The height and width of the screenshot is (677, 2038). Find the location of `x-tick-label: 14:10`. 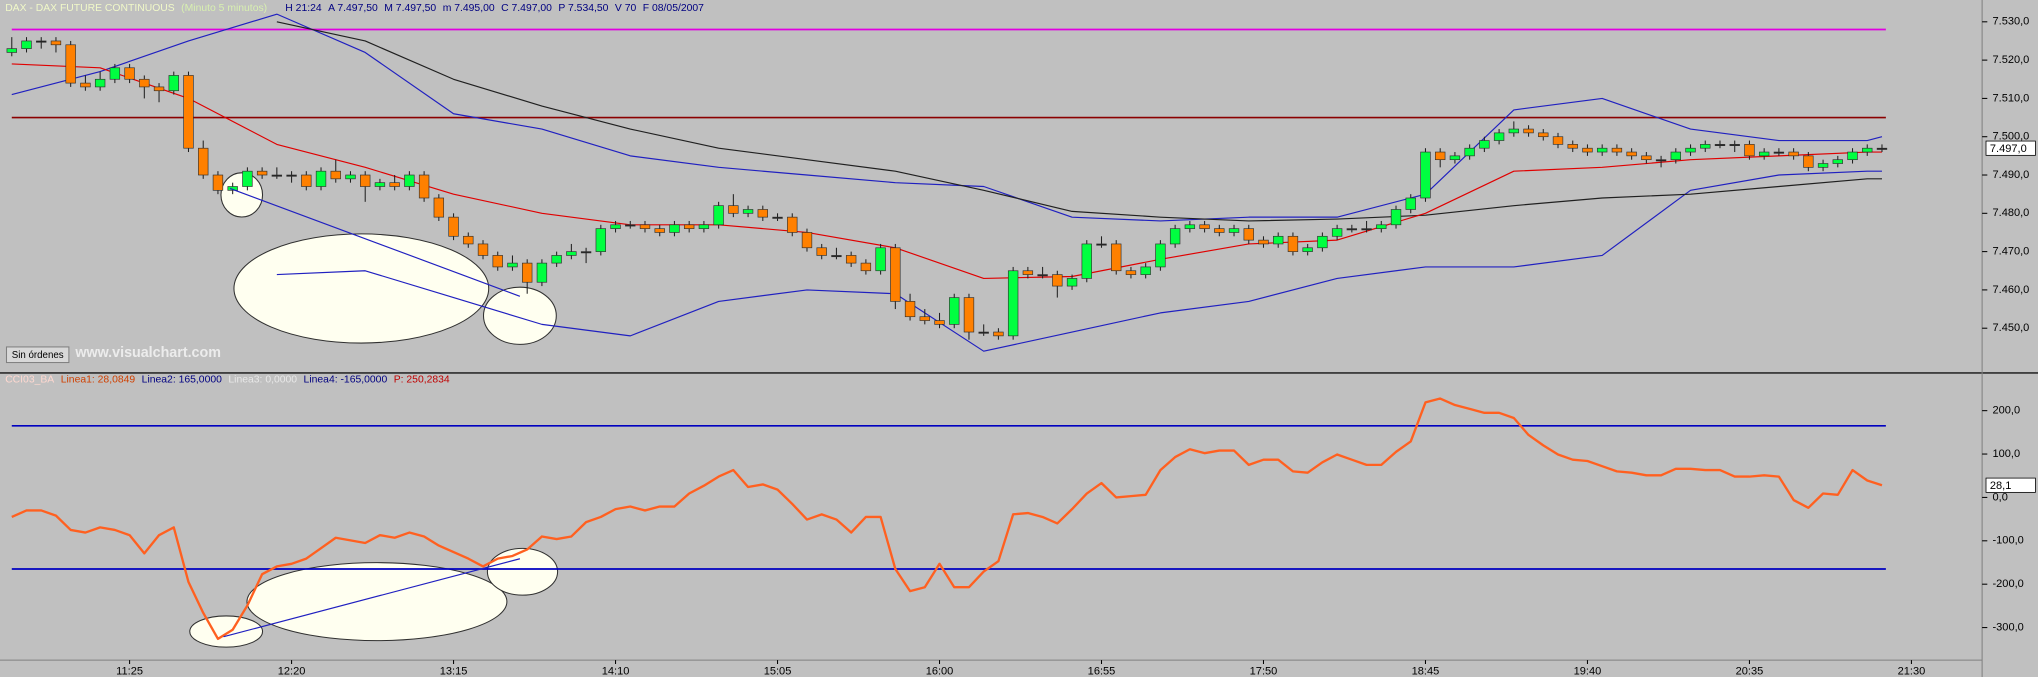

x-tick-label: 14:10 is located at coordinates (616, 671).